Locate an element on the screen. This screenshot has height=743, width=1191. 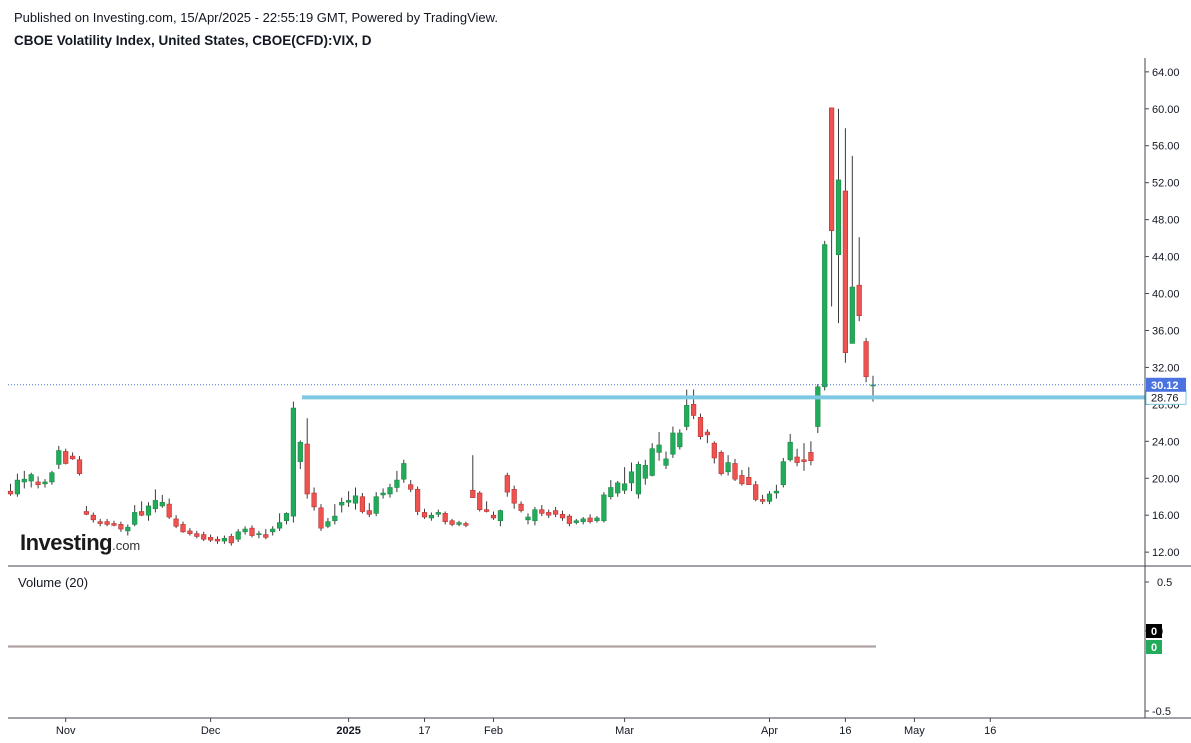
y-tick-label: 56.00 is located at coordinates (1166, 147).